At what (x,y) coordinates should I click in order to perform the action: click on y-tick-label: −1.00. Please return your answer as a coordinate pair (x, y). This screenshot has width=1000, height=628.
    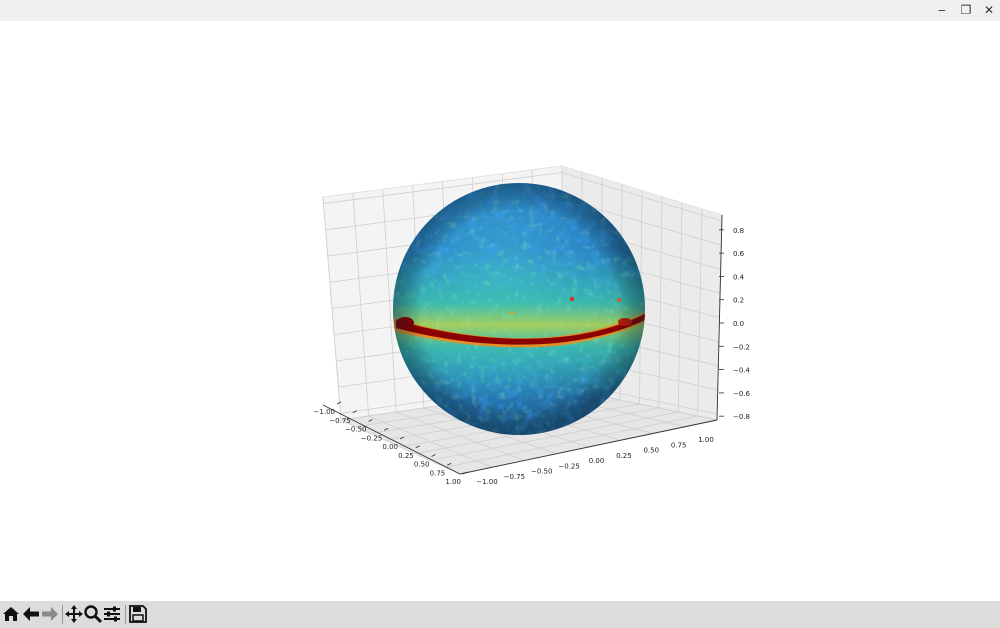
    Looking at the image, I should click on (486, 482).